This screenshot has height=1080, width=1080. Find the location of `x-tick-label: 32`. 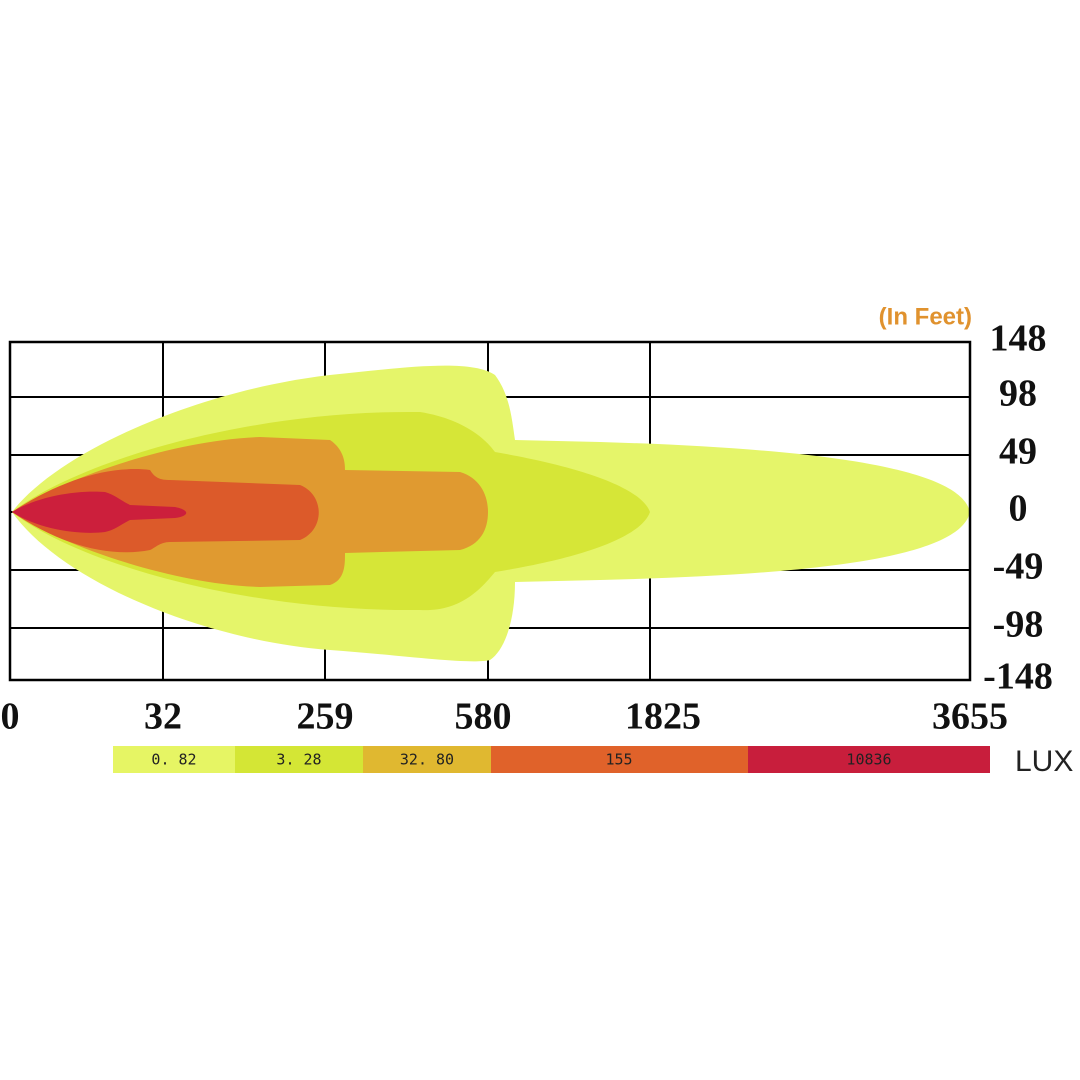

x-tick-label: 32 is located at coordinates (163, 717).